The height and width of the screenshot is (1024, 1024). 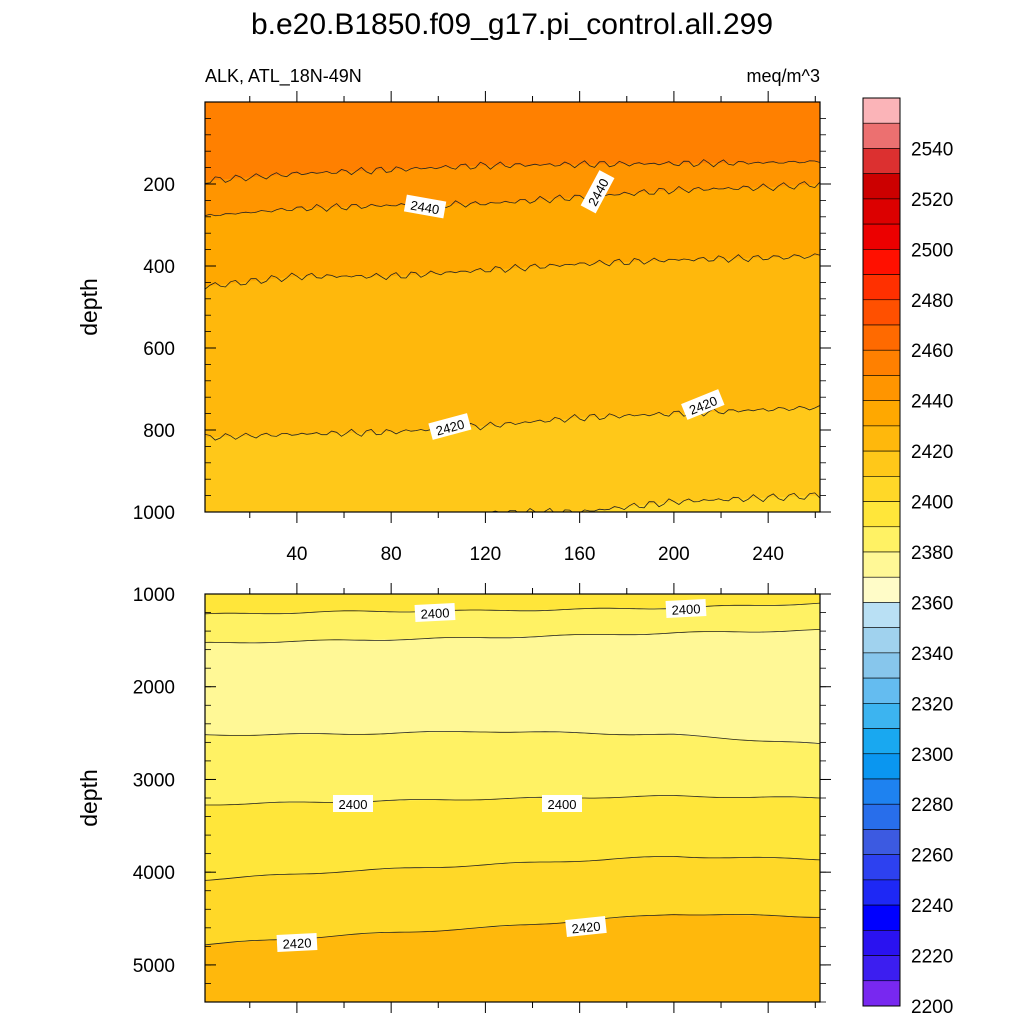 What do you see at coordinates (89, 798) in the screenshot?
I see `y-axis-label: depth` at bounding box center [89, 798].